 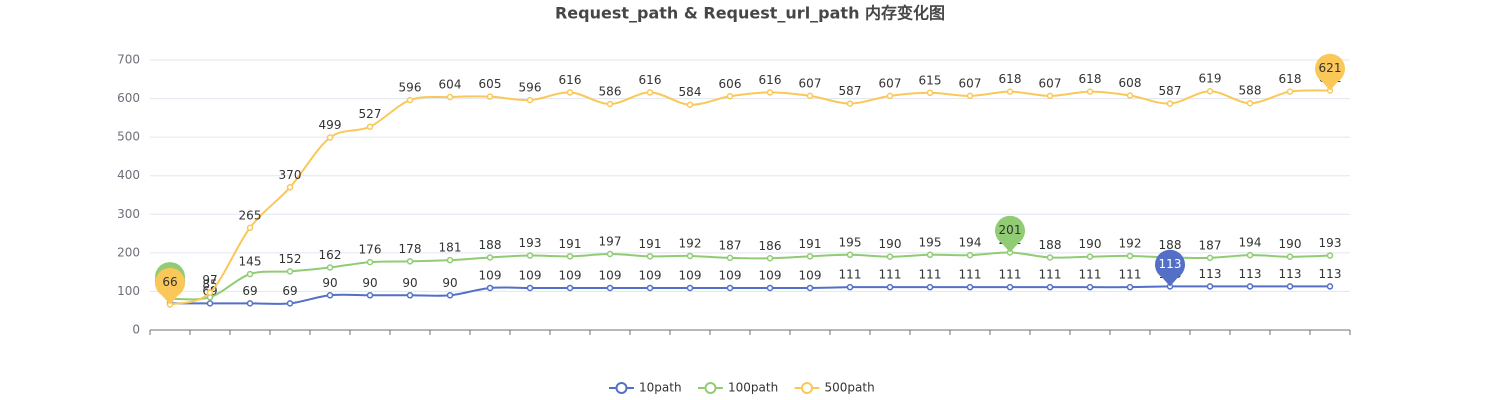 I want to click on data-label: 190, so click(x=1090, y=244).